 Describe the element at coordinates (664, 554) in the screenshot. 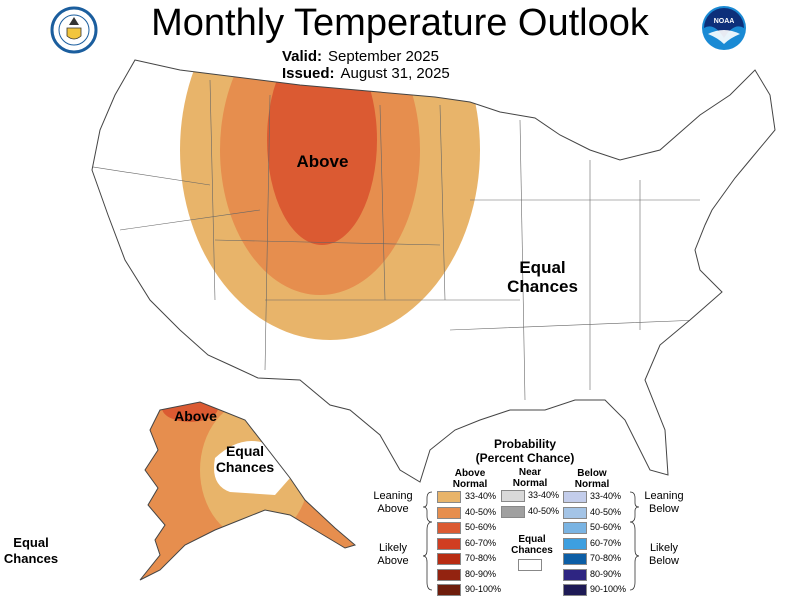

I see `likely-below-label: Likely Below` at that location.